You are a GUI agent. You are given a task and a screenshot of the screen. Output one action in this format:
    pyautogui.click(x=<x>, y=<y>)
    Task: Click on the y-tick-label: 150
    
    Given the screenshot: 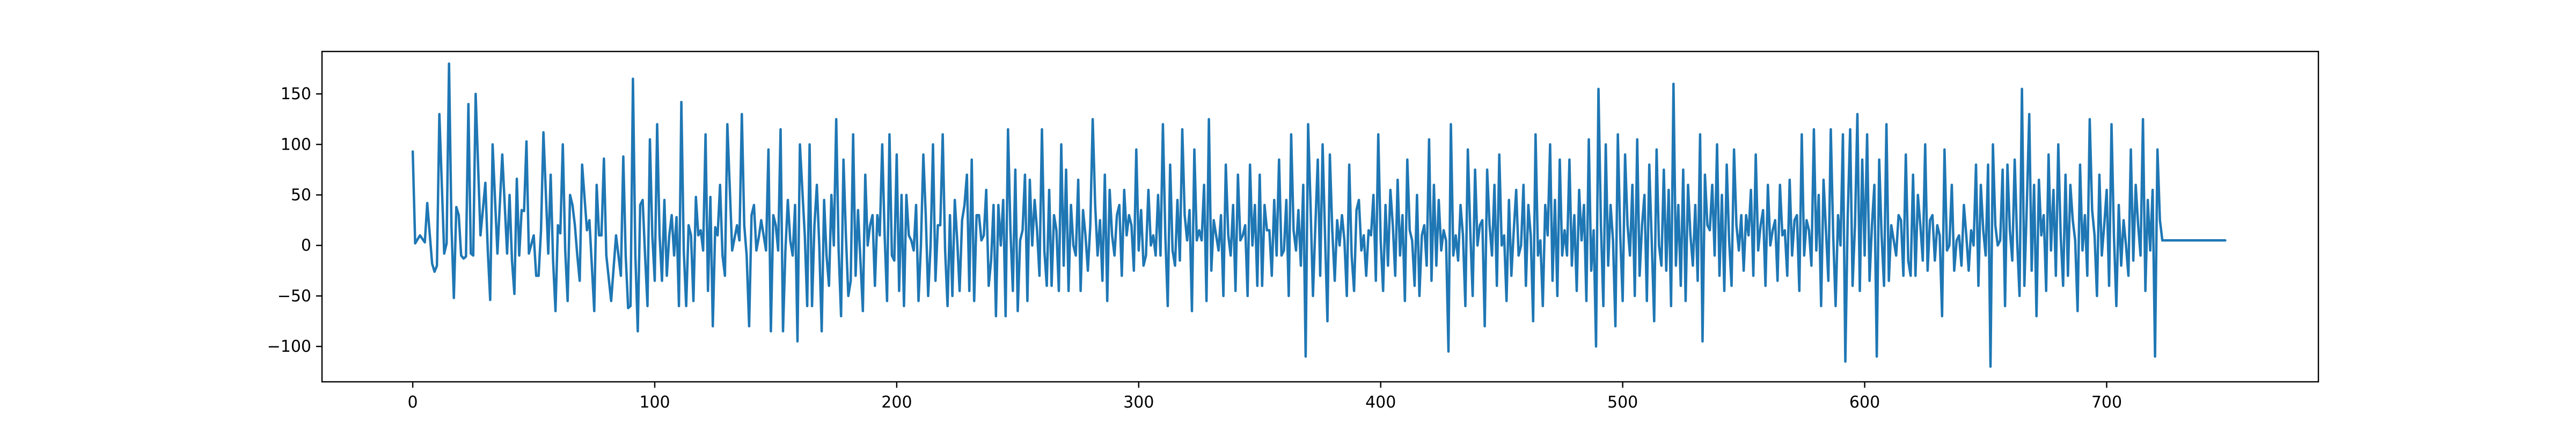 What is the action you would take?
    pyautogui.click(x=296, y=94)
    